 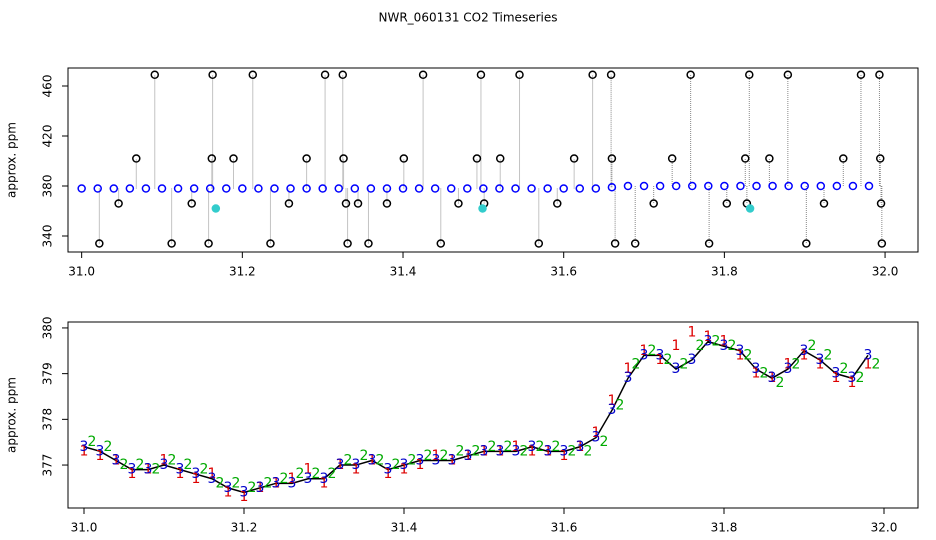 I want to click on x-tick-label: 31.4, so click(x=403, y=272).